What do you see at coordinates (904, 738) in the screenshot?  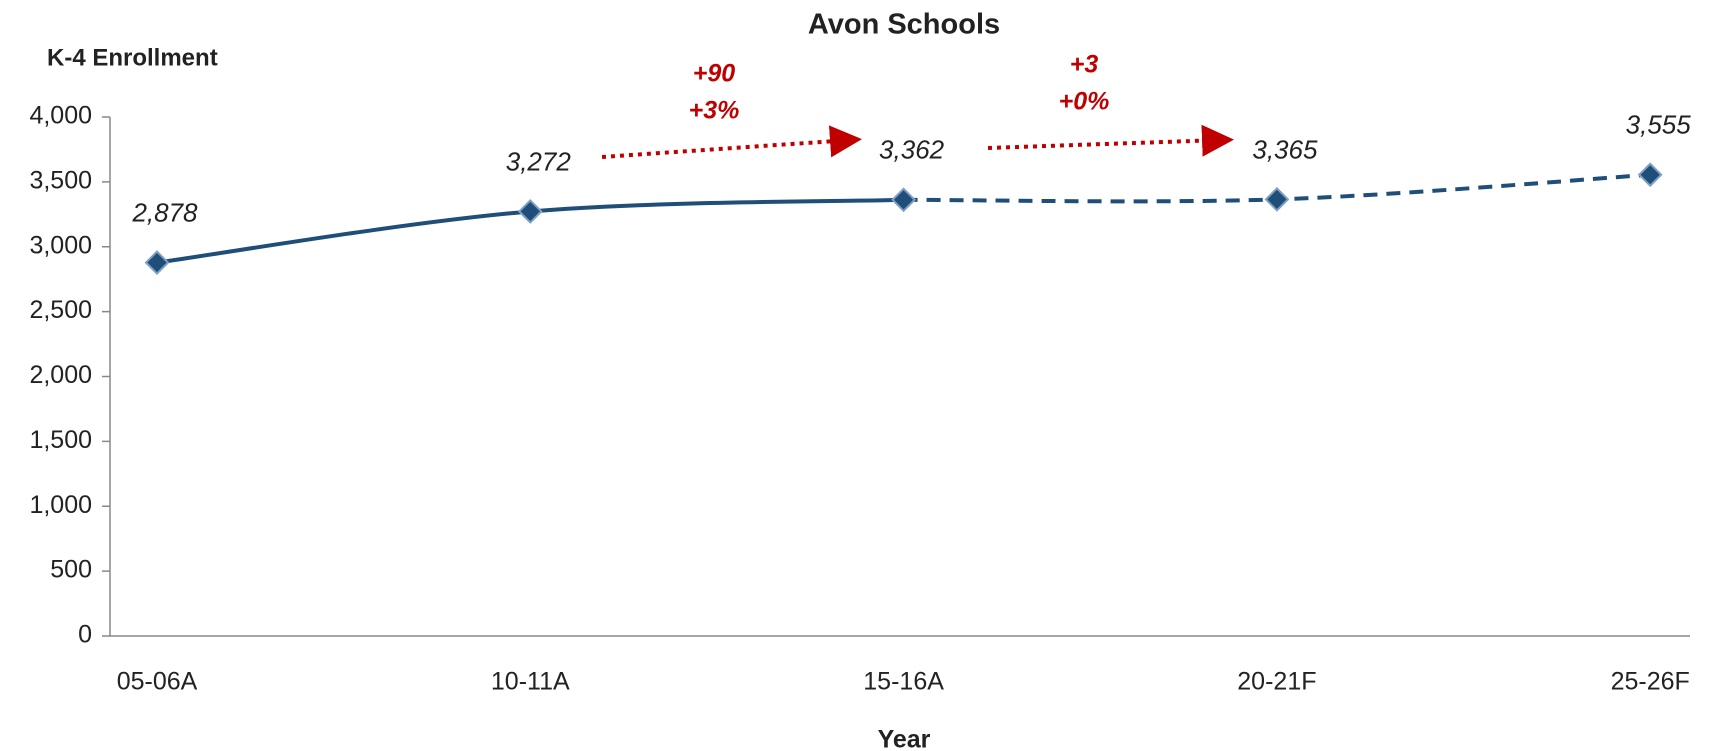 I see `x-axis-title: Year` at bounding box center [904, 738].